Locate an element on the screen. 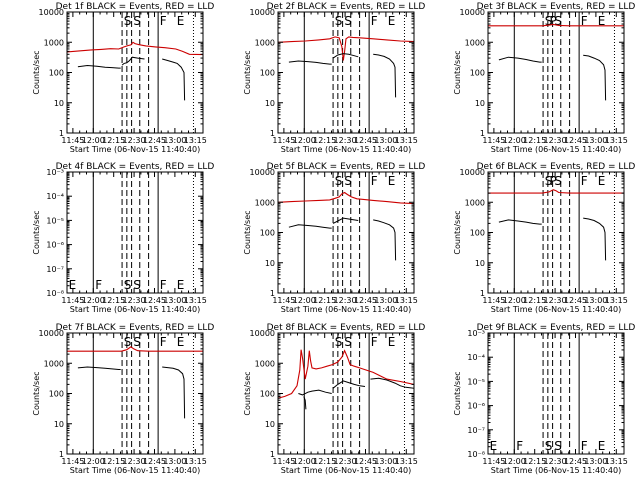  panel-title: Det 5f BLACK = Events, RED = LLD is located at coordinates (346, 167).